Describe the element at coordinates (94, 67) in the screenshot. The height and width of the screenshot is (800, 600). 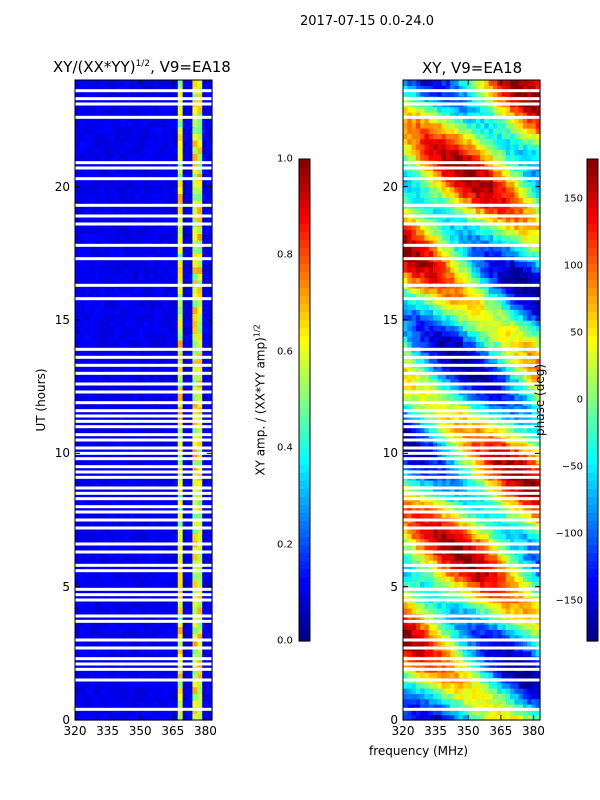
I see `left-title-main: XY/(XX*YY)` at that location.